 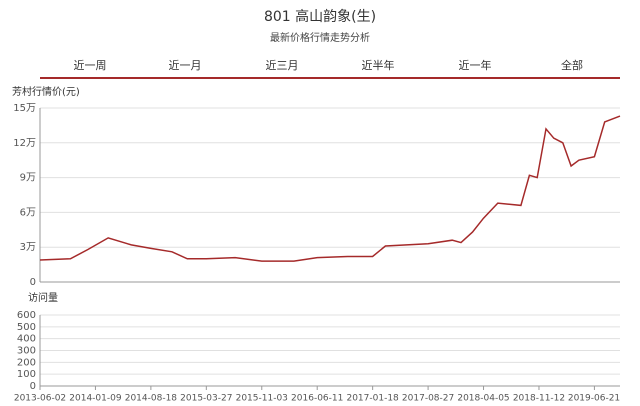 What do you see at coordinates (26, 339) in the screenshot?
I see `y-tick-label: 400` at bounding box center [26, 339].